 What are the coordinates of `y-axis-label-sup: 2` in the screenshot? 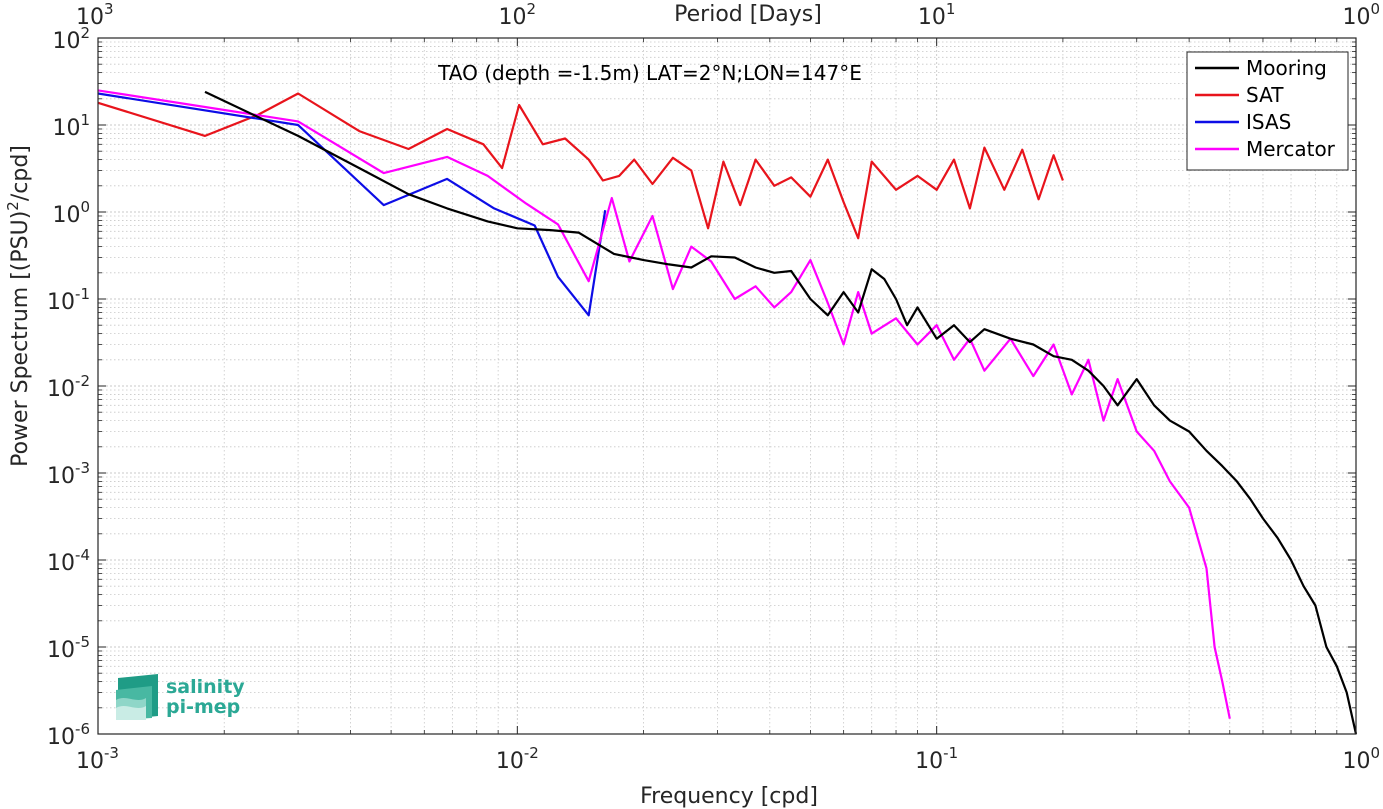 It's located at (13, 206).